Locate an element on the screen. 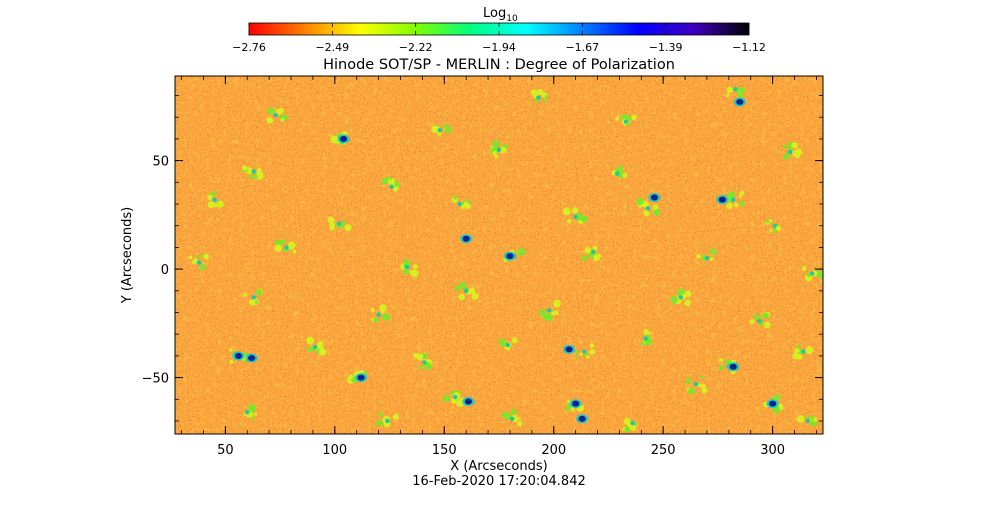 Image resolution: width=998 pixels, height=512 pixels. x-tick-label: 300 is located at coordinates (772, 450).